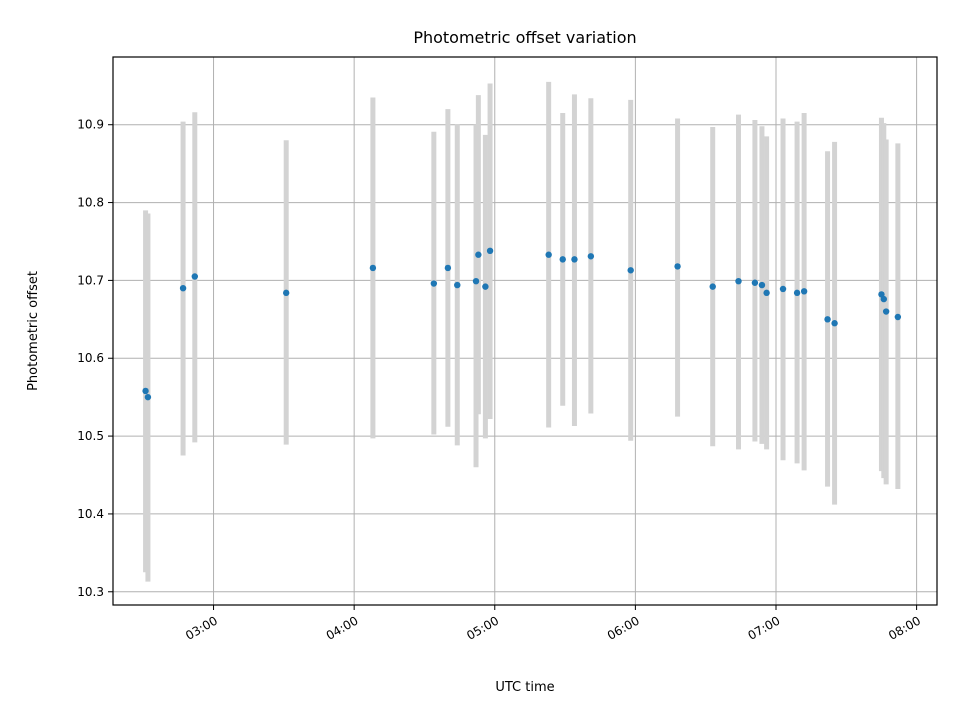 This screenshot has height=720, width=960. I want to click on y-tick-label: 10.9, so click(90, 125).